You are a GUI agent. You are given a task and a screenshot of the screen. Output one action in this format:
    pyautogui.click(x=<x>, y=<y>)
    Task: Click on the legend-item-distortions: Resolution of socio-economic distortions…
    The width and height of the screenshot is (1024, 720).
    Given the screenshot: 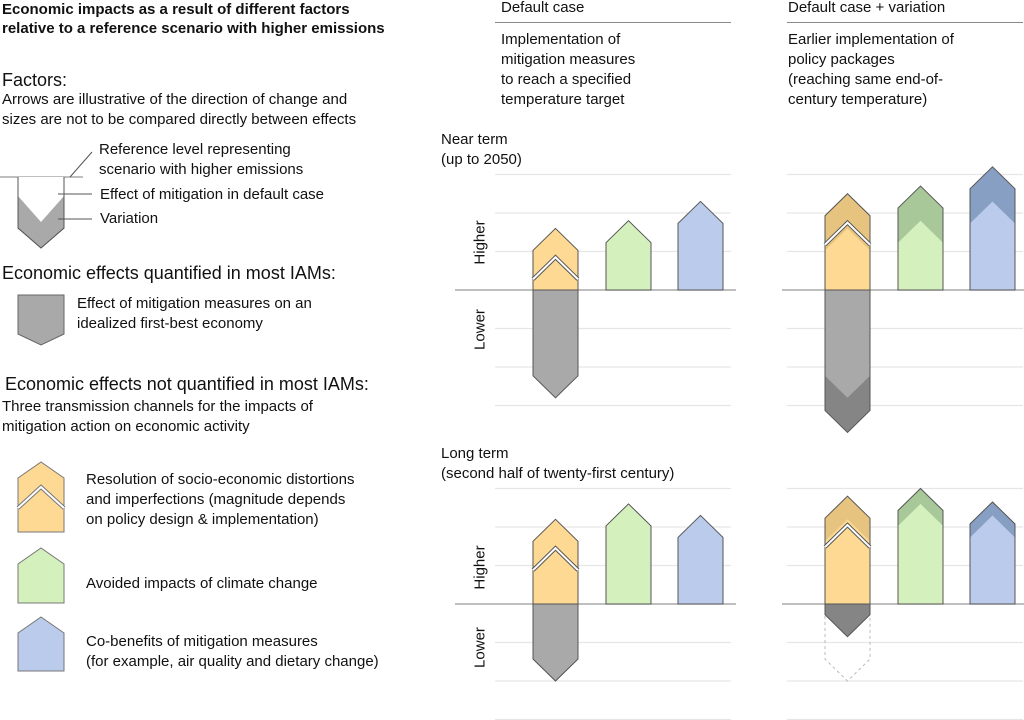 What is the action you would take?
    pyautogui.click(x=220, y=499)
    